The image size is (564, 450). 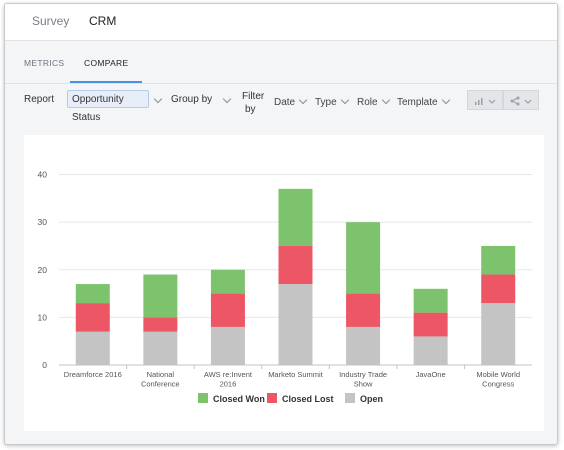 I want to click on tab-crm: CRM, so click(x=103, y=21).